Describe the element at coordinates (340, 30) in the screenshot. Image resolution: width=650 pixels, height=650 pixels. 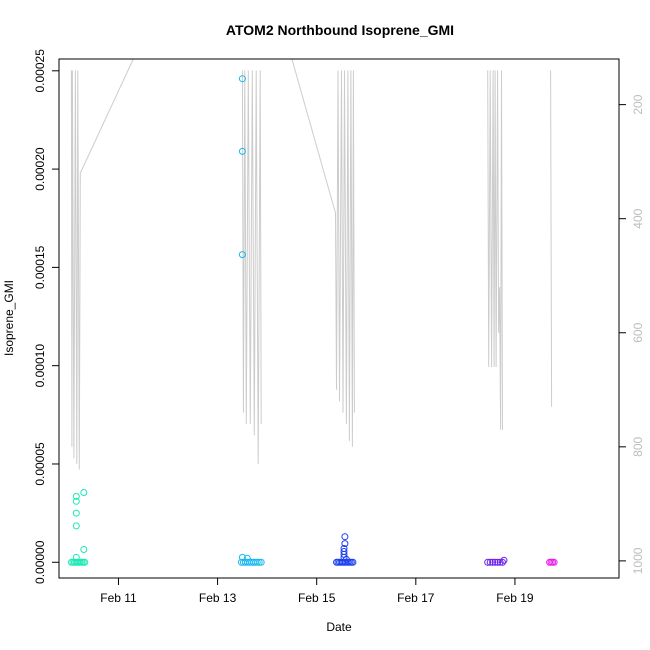
I see `chart-title: ATOM2 Northbound Isoprene_GMI` at that location.